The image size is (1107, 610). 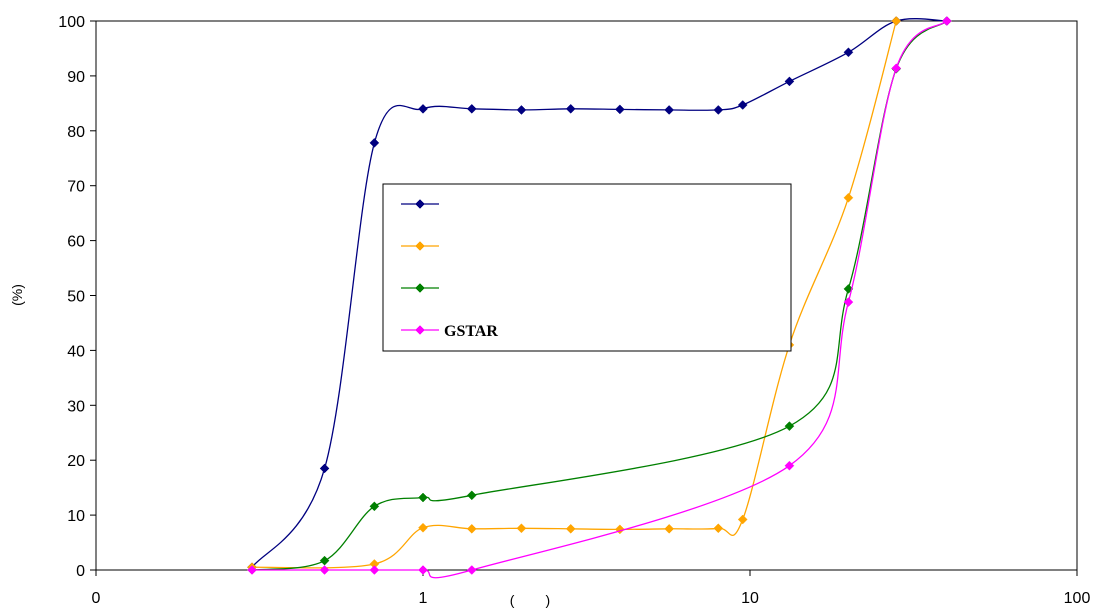 I want to click on y-tick-label: 20, so click(x=76, y=461).